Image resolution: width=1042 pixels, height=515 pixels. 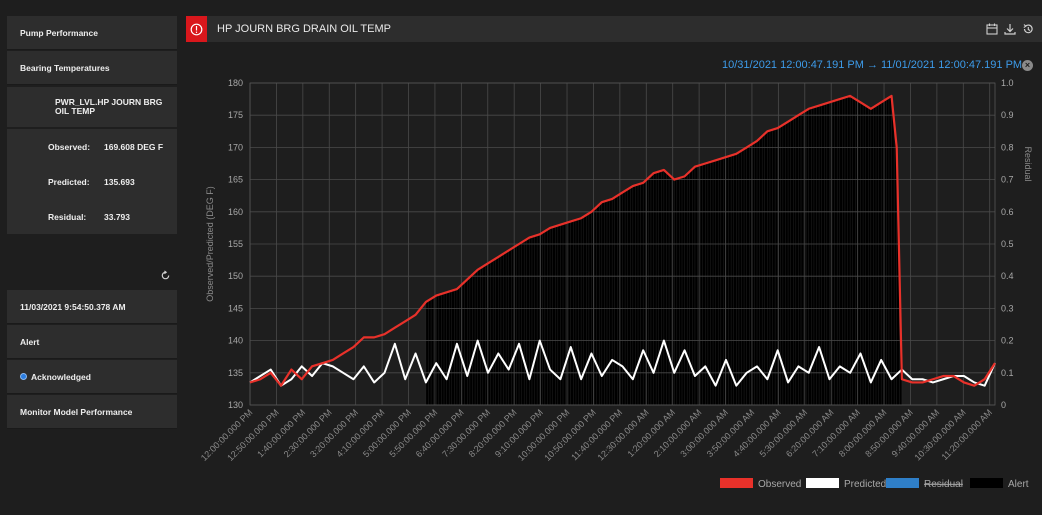 I want to click on alert-circle-icon, so click(x=196, y=29).